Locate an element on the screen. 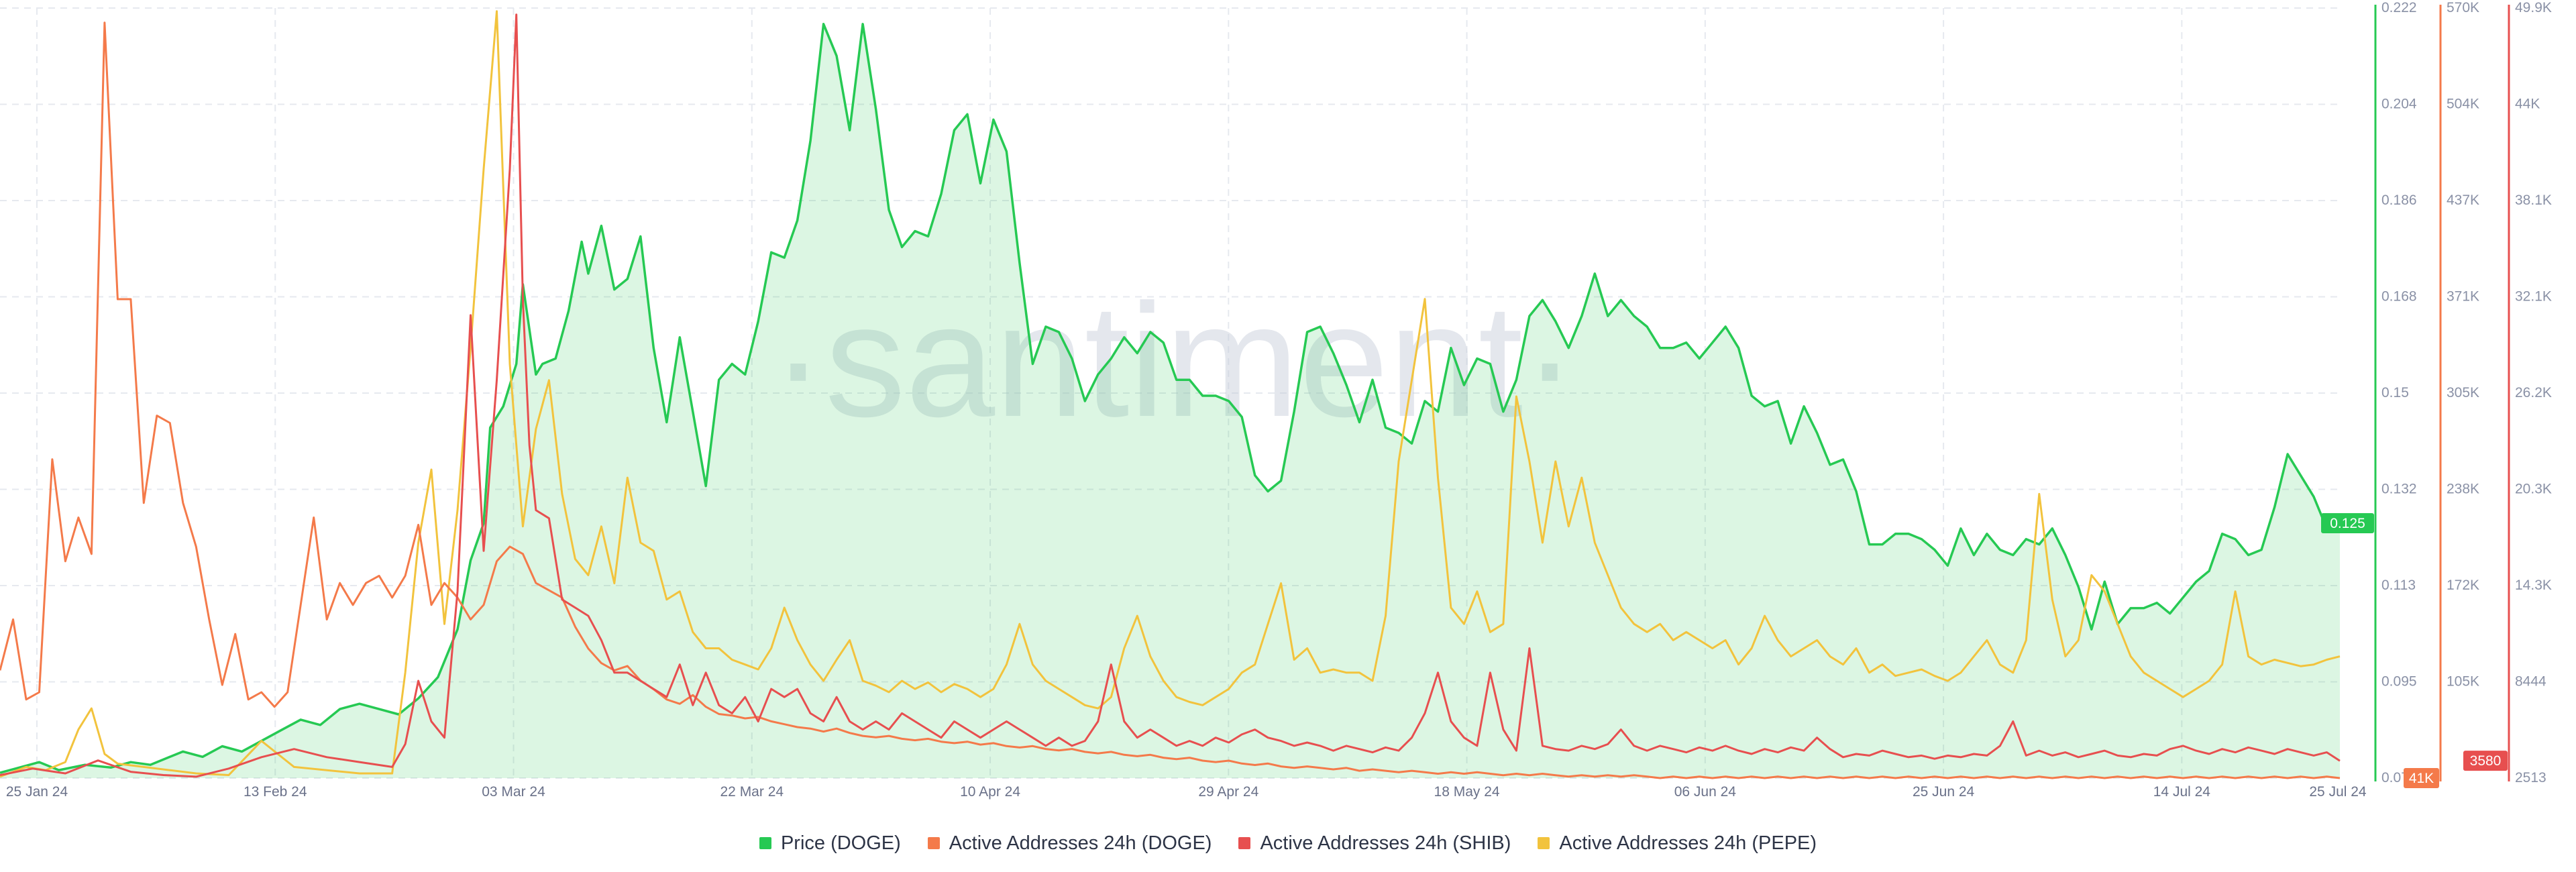 This screenshot has width=2576, height=872. axis-tick-label: 172K is located at coordinates (2463, 585).